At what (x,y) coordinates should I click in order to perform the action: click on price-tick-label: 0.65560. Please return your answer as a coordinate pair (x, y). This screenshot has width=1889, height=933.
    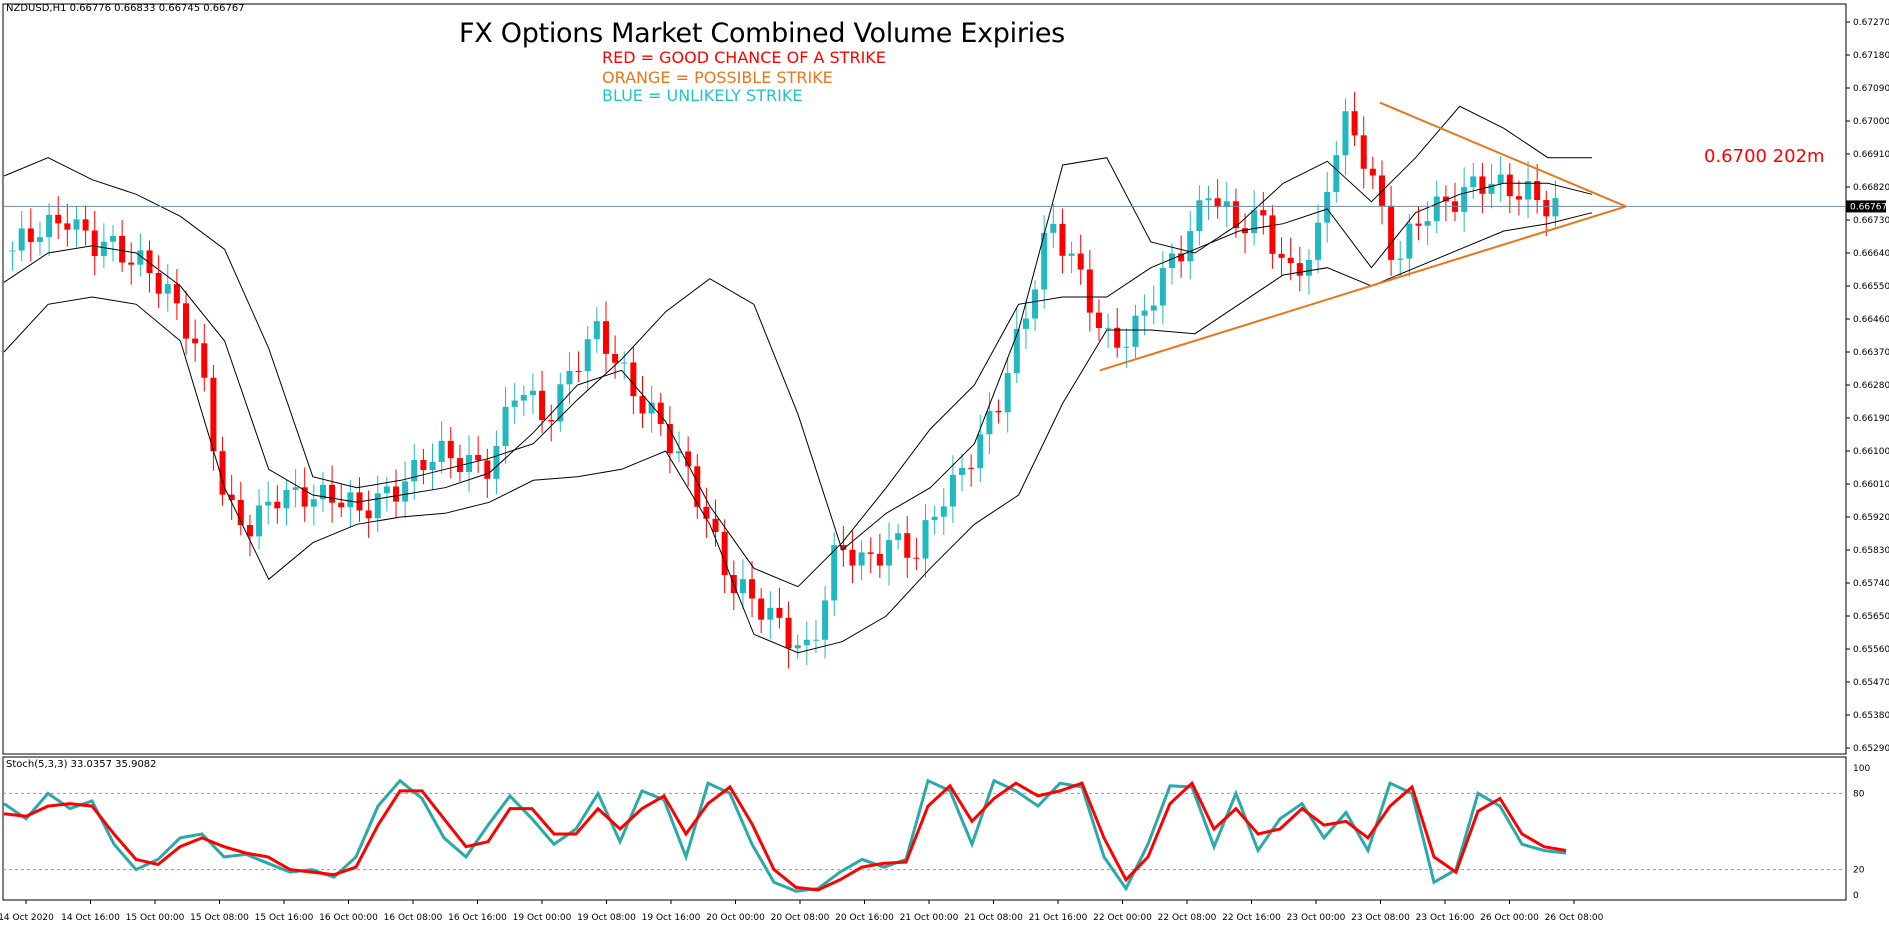
    Looking at the image, I should click on (1871, 650).